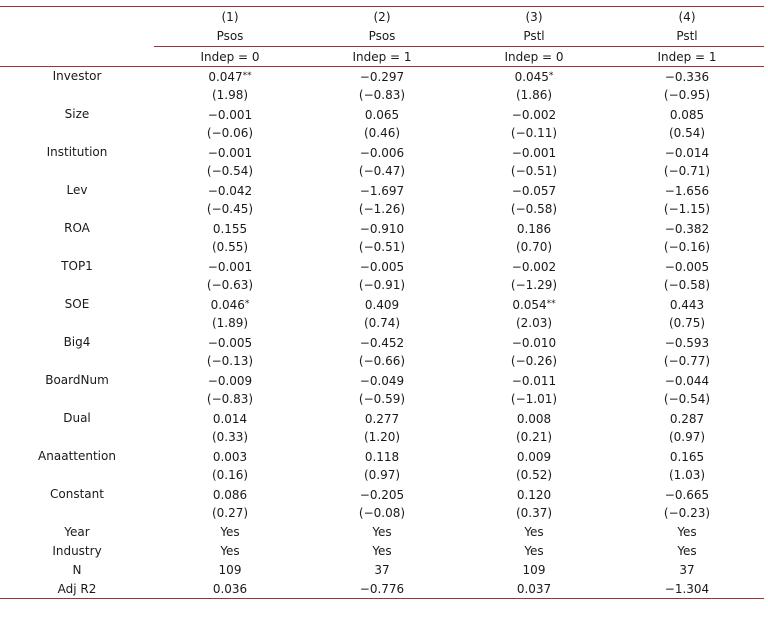 The height and width of the screenshot is (618, 768). Describe the element at coordinates (382, 209) in the screenshot. I see `t-statistic: (−1.26)` at that location.